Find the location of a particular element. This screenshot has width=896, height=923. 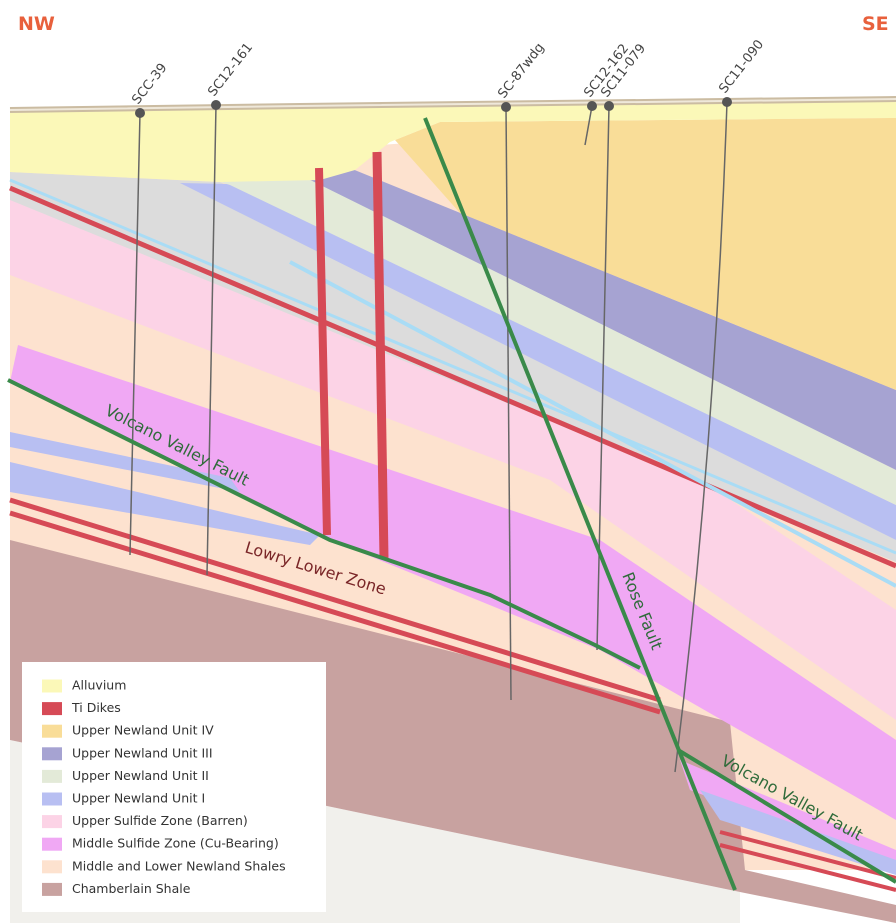

hole-label: SCC-39 is located at coordinates (149, 84).